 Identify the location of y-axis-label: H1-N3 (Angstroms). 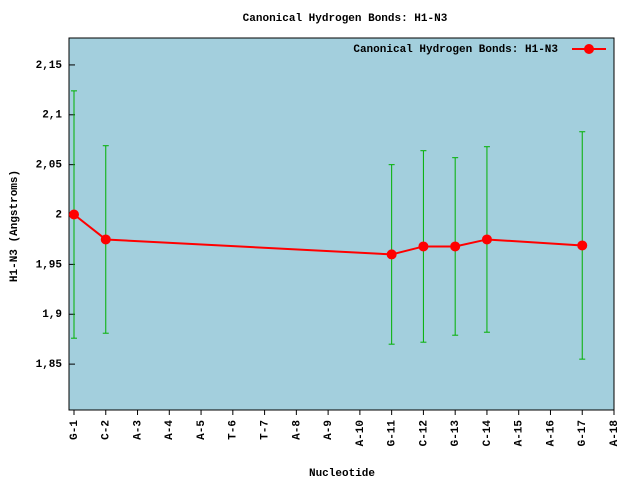
(15, 226).